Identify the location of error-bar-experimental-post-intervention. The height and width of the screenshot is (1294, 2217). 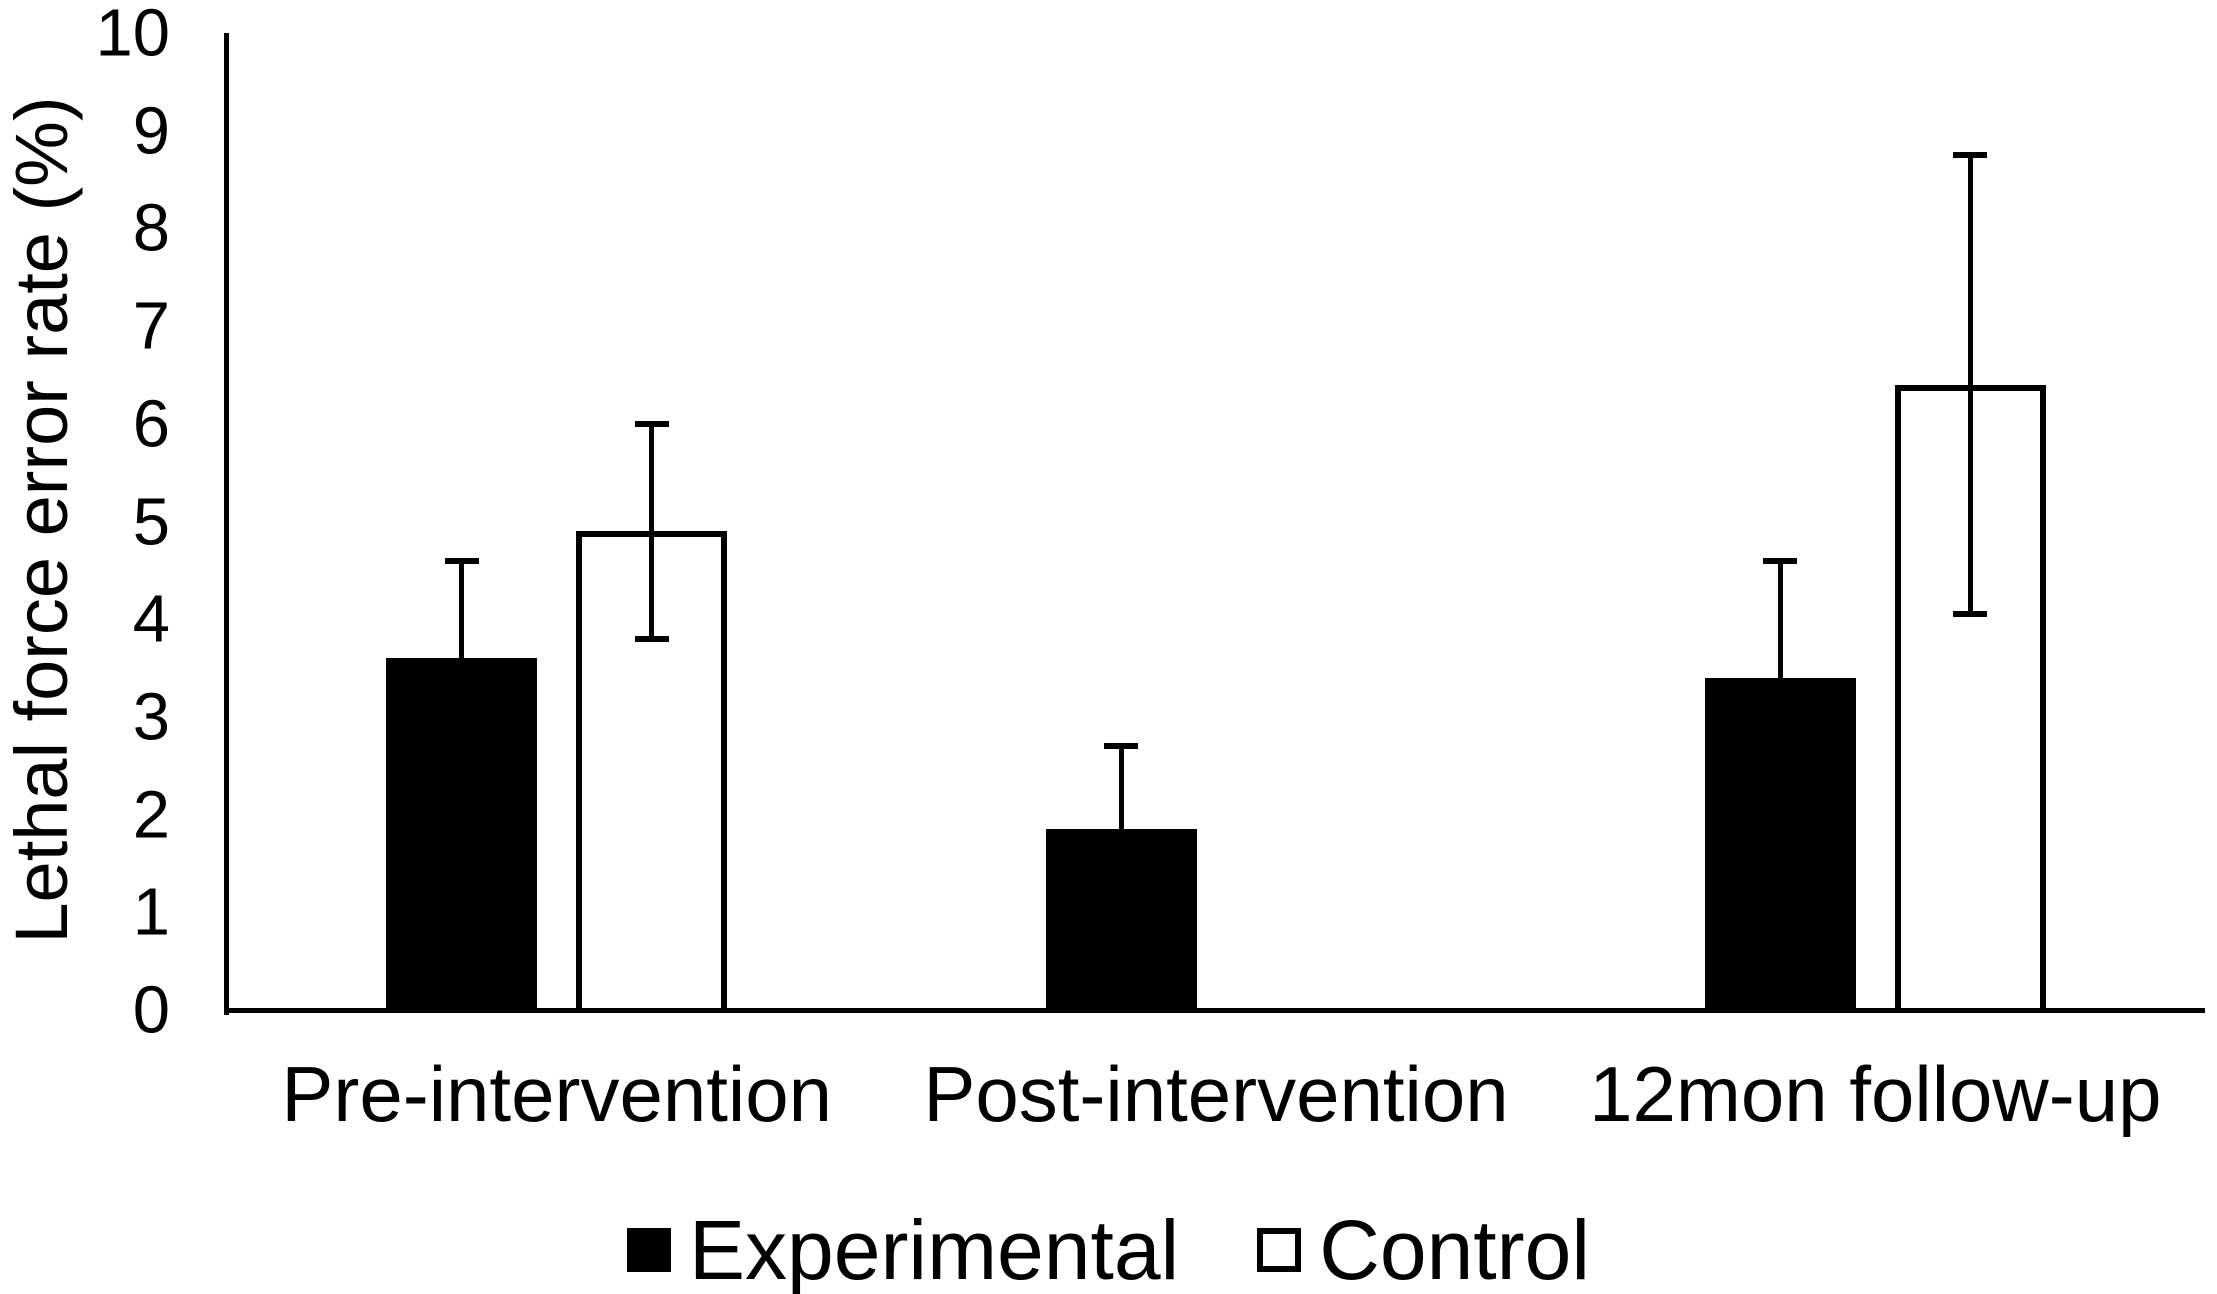
(1121, 829).